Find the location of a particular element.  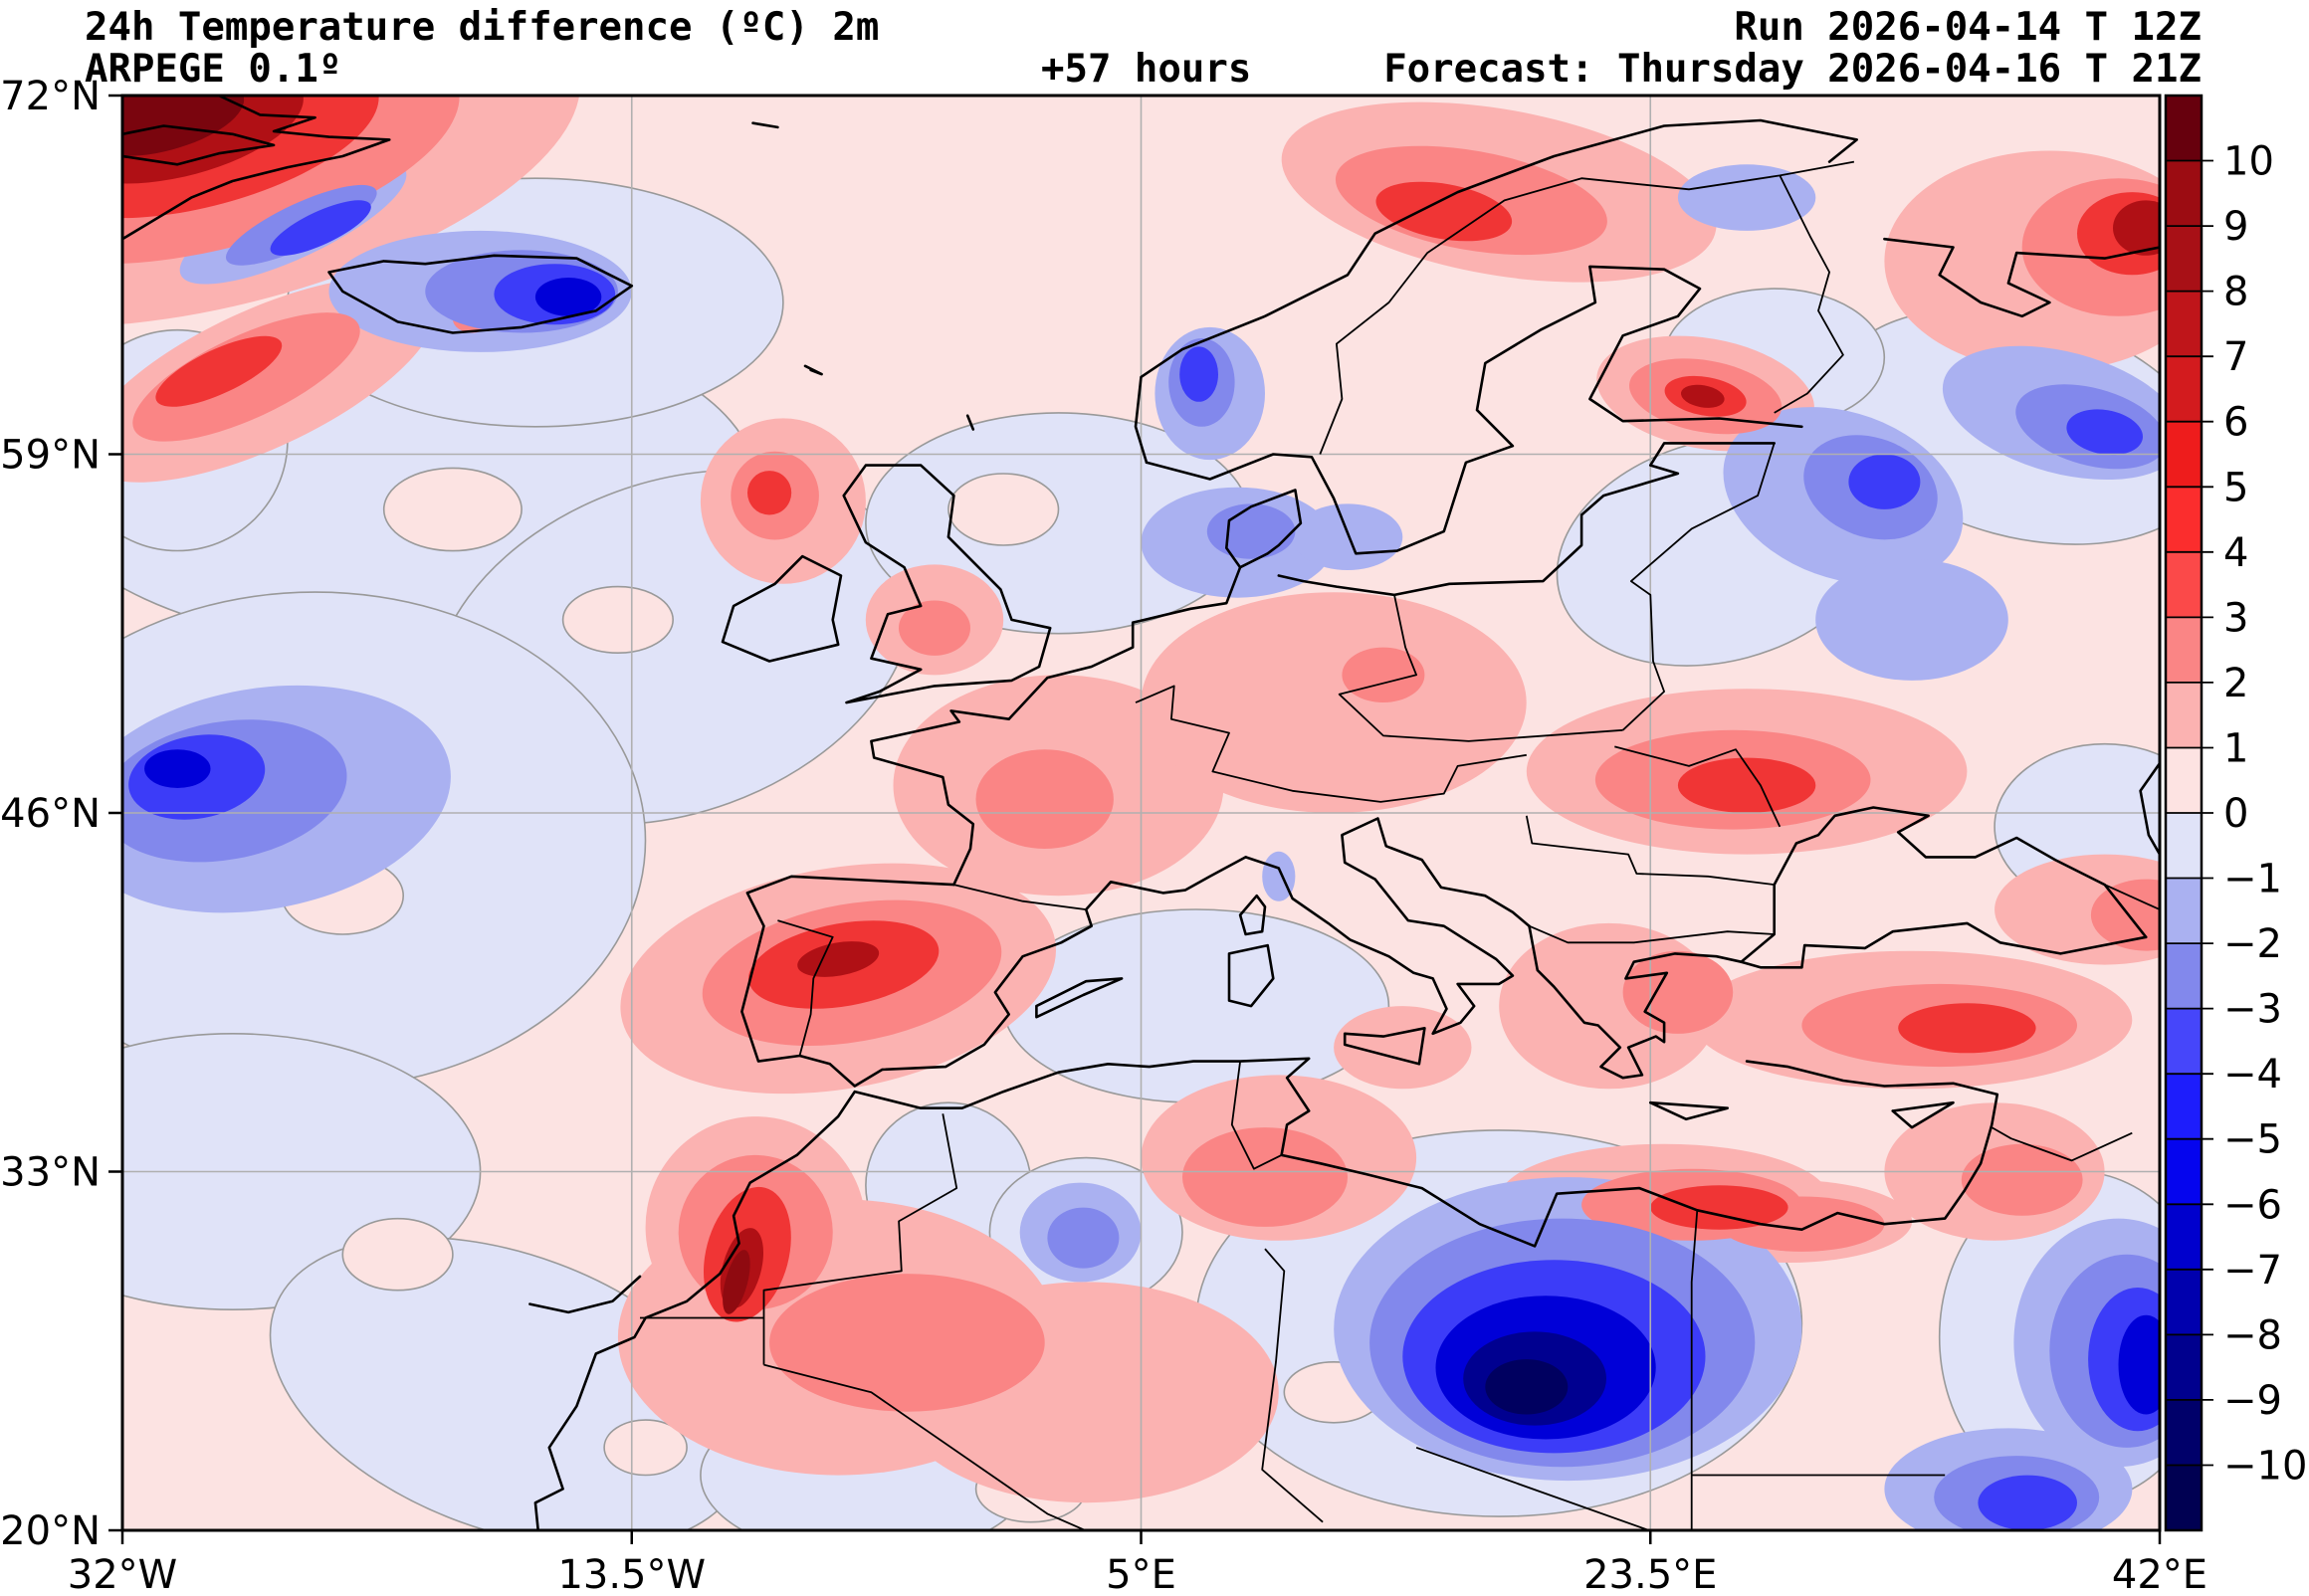

chart-title: 24h Temperature difference (ºC) 2m is located at coordinates (482, 27).